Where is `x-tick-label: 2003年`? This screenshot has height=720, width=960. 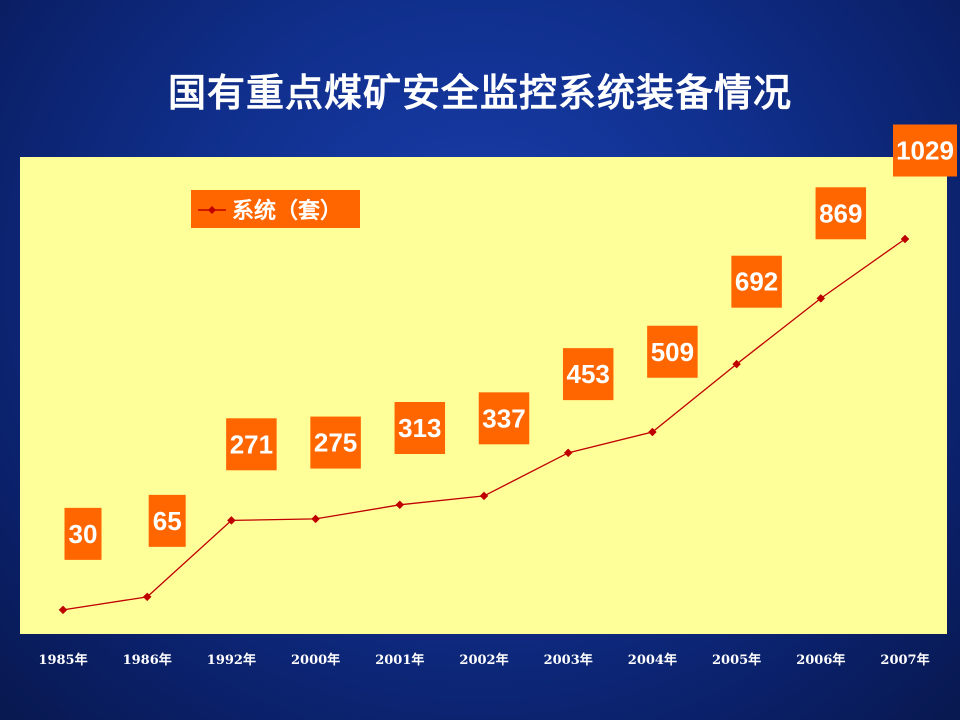
x-tick-label: 2003年 is located at coordinates (568, 660).